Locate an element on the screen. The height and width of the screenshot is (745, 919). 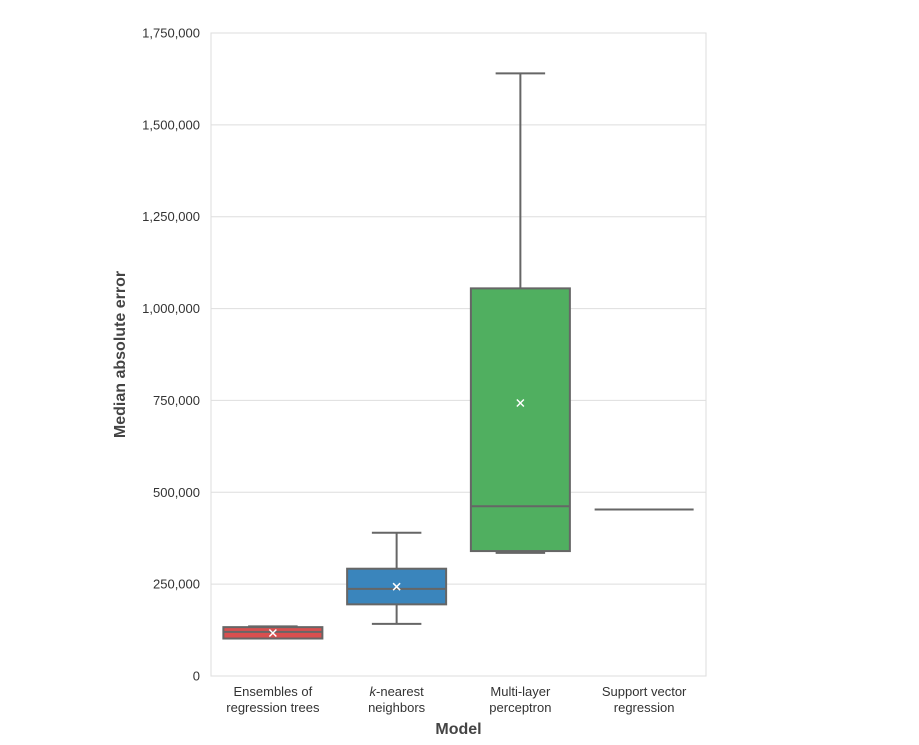
y-tick-label: 500,000 is located at coordinates (176, 492).